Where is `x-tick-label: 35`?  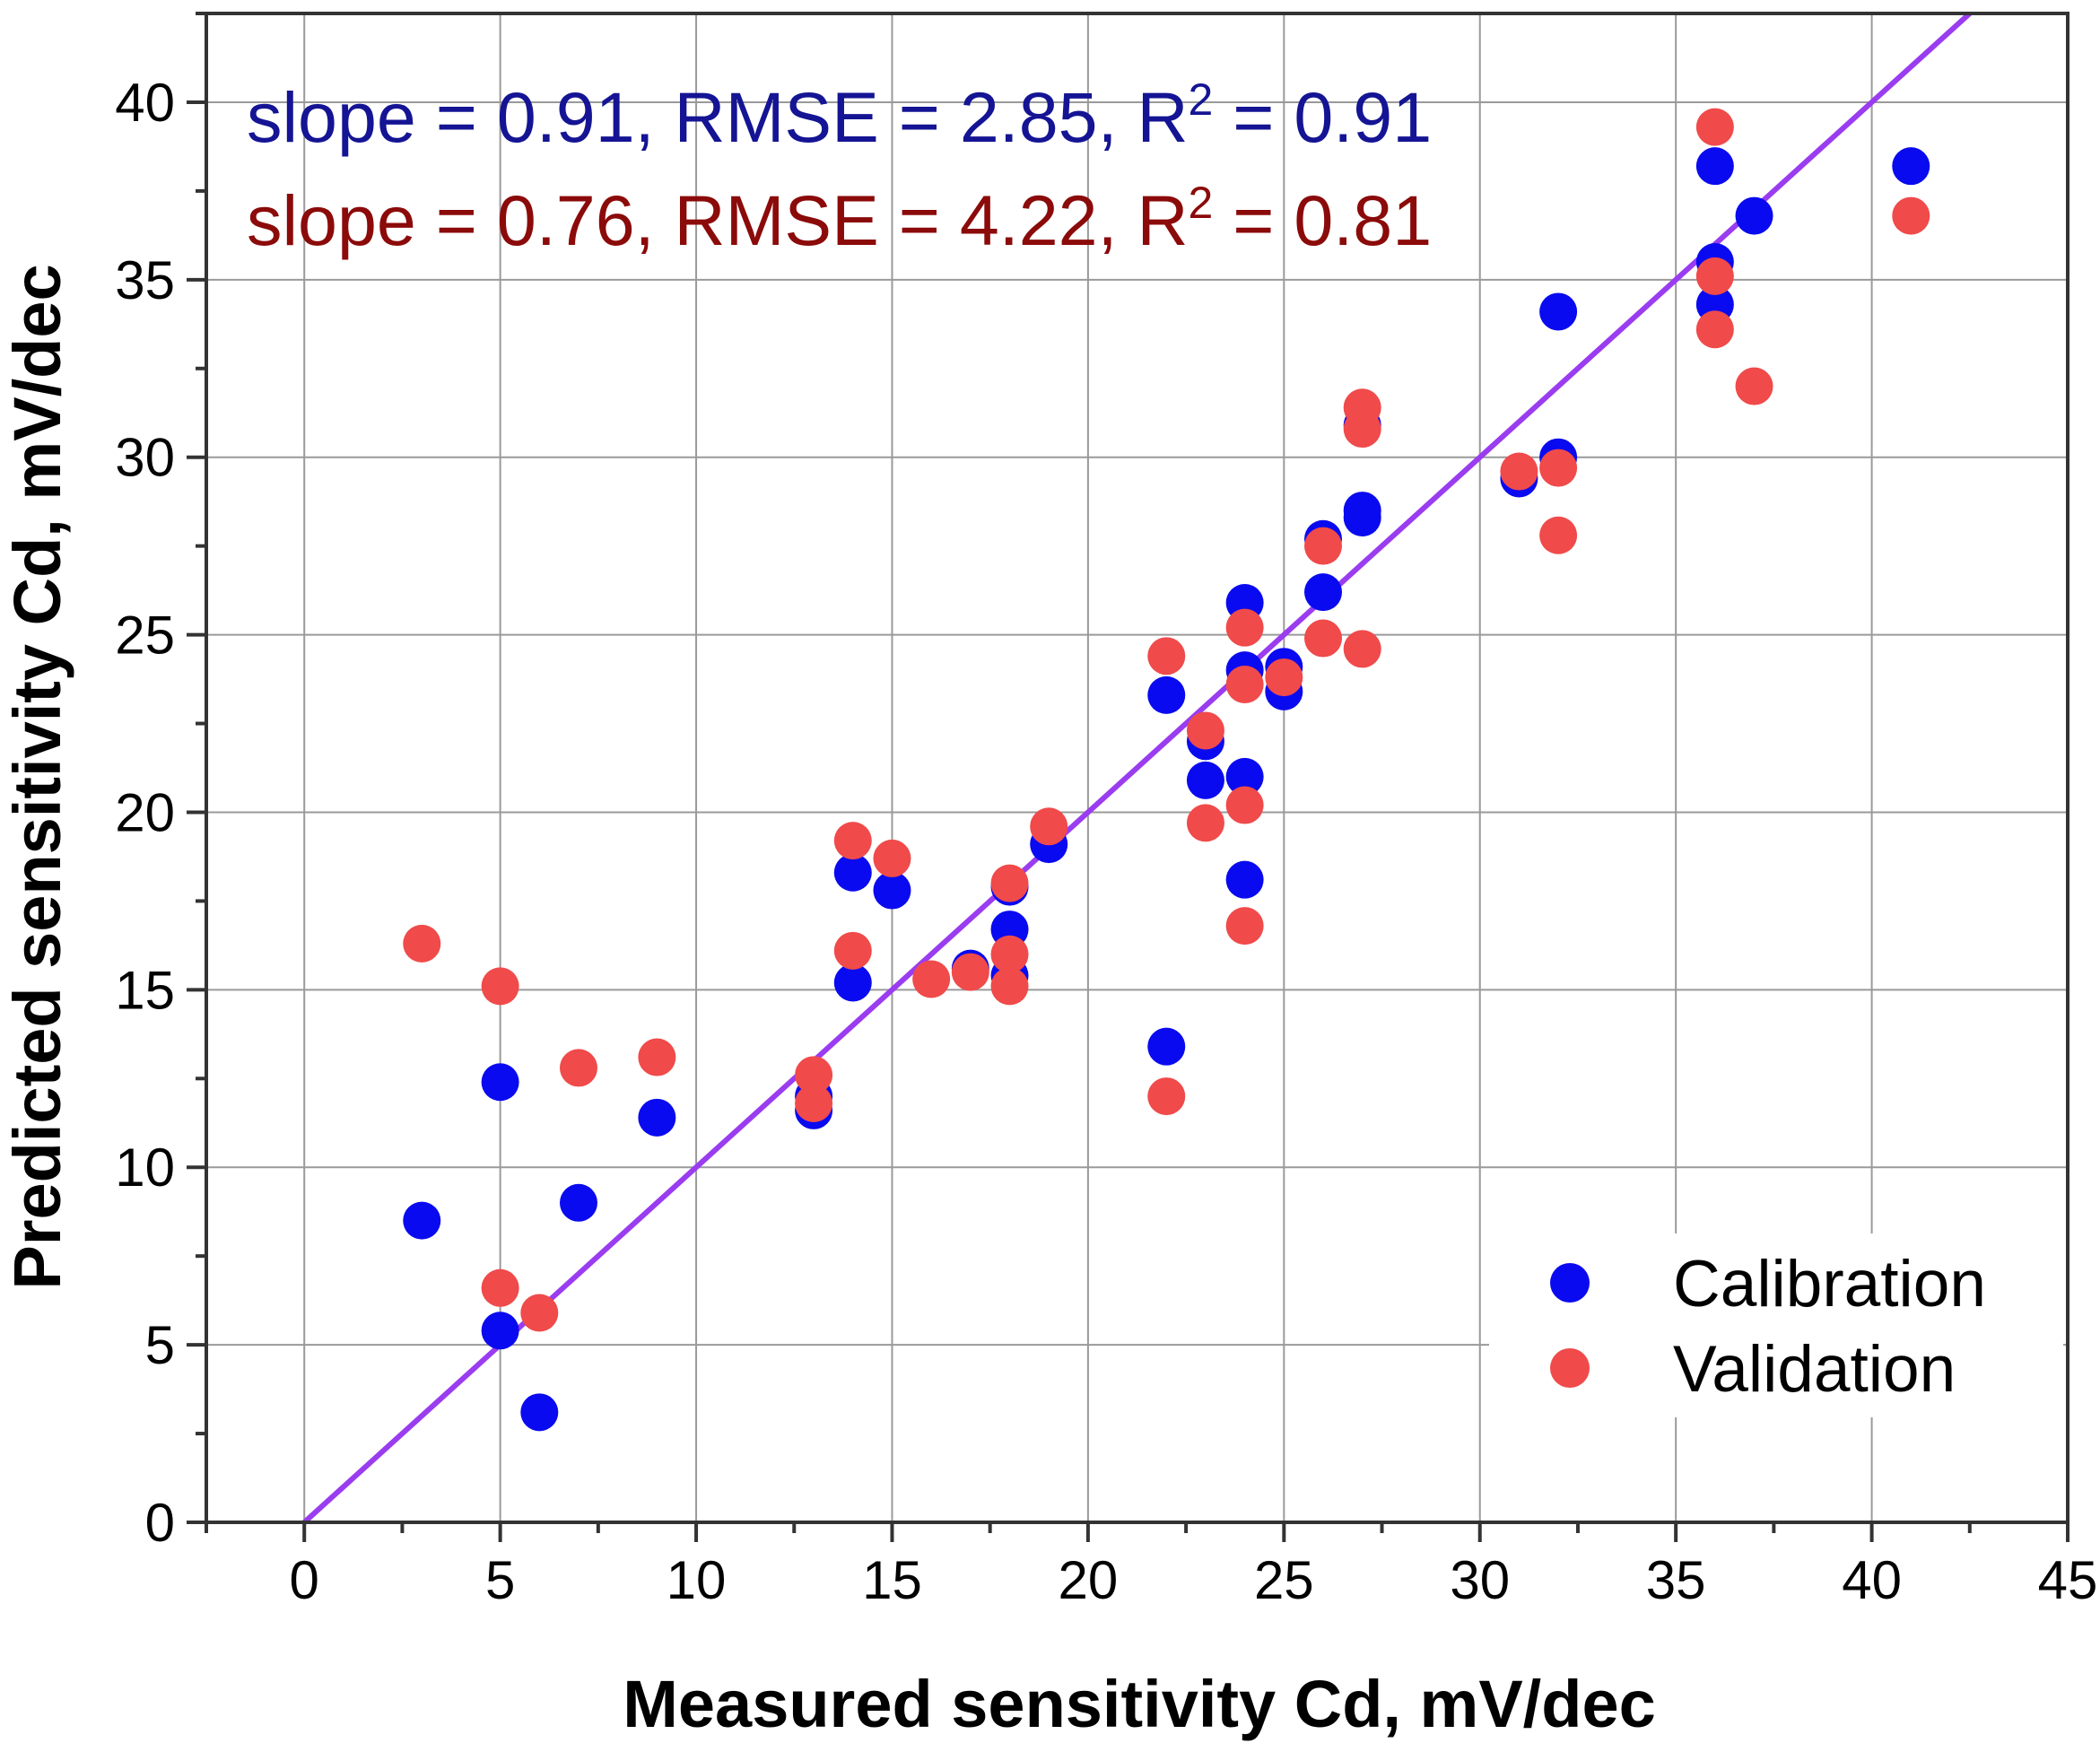 x-tick-label: 35 is located at coordinates (1676, 1580).